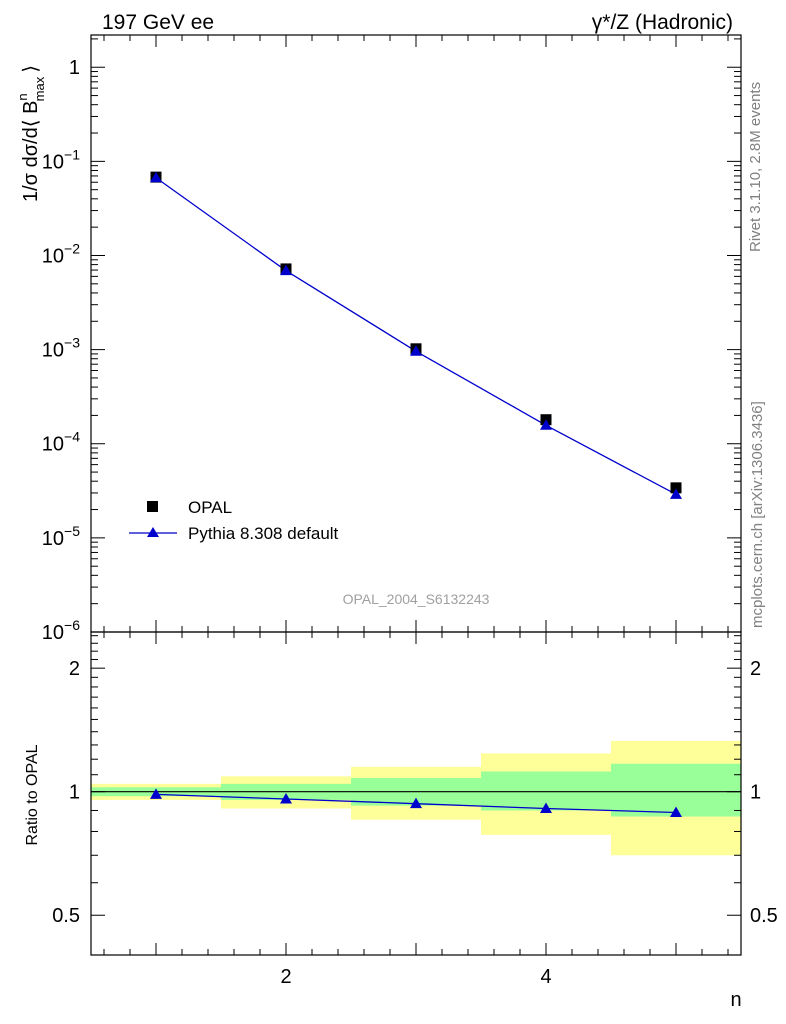 The width and height of the screenshot is (786, 1024). Describe the element at coordinates (31, 151) in the screenshot. I see `main-y-axis-label-text: 1/σ dσ/d⟨ B` at that location.